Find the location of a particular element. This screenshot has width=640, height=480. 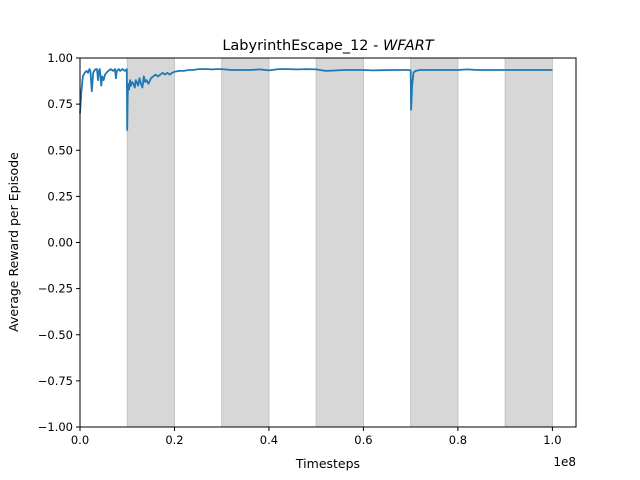

y-tick-label: 1.00 is located at coordinates (60, 58).